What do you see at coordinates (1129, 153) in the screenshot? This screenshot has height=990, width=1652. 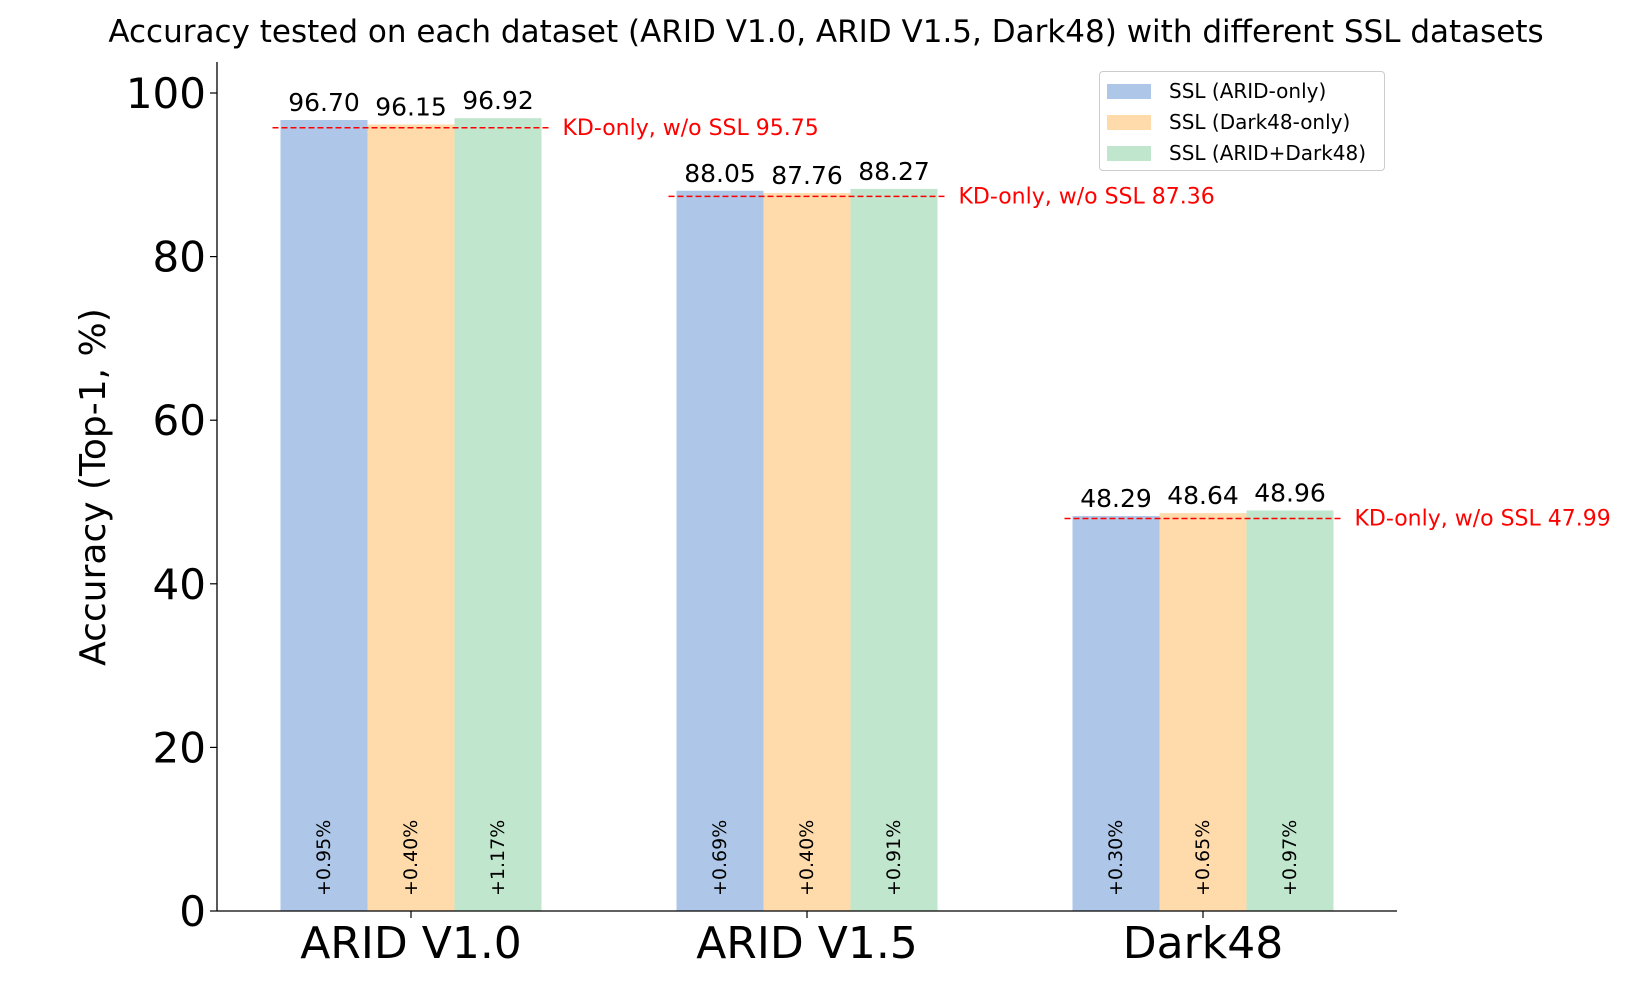 I see `legend-swatch-arid-dark48` at bounding box center [1129, 153].